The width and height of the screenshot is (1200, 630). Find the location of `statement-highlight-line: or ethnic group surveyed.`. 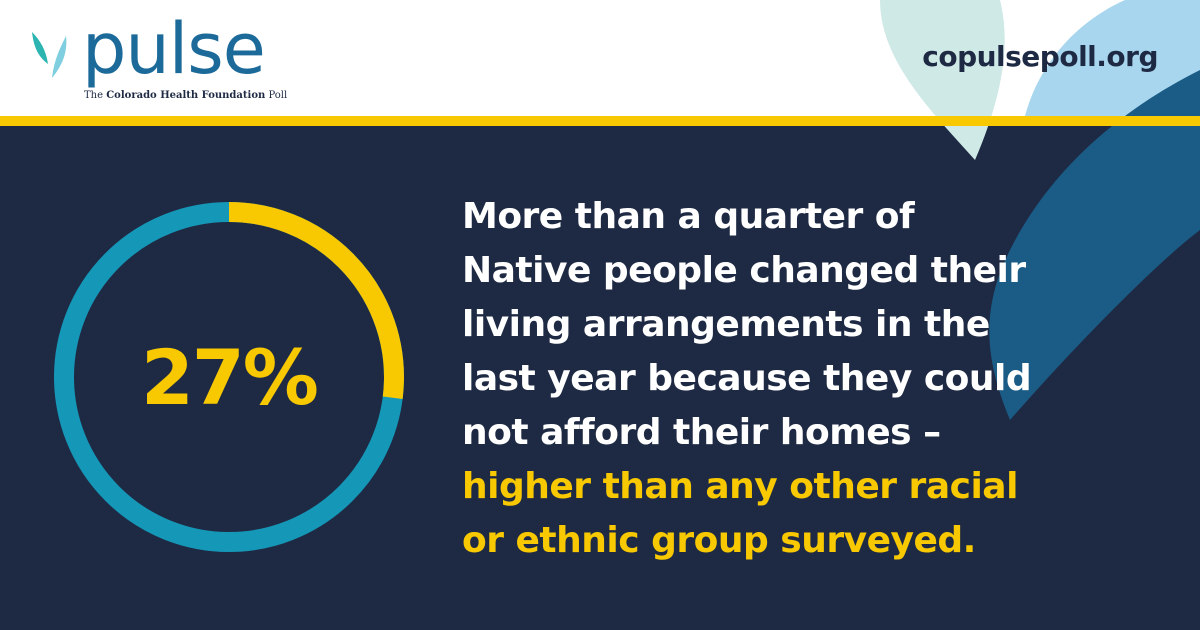

statement-highlight-line: or ethnic group surveyed. is located at coordinates (719, 540).